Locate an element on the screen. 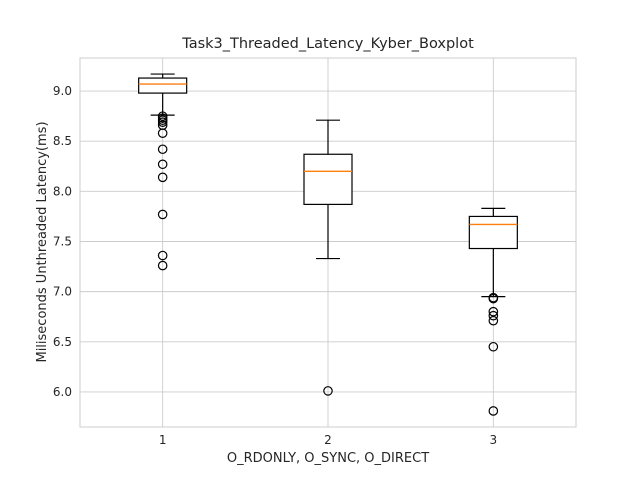 The height and width of the screenshot is (480, 640). y-tick-label: 8.0 is located at coordinates (62, 191).